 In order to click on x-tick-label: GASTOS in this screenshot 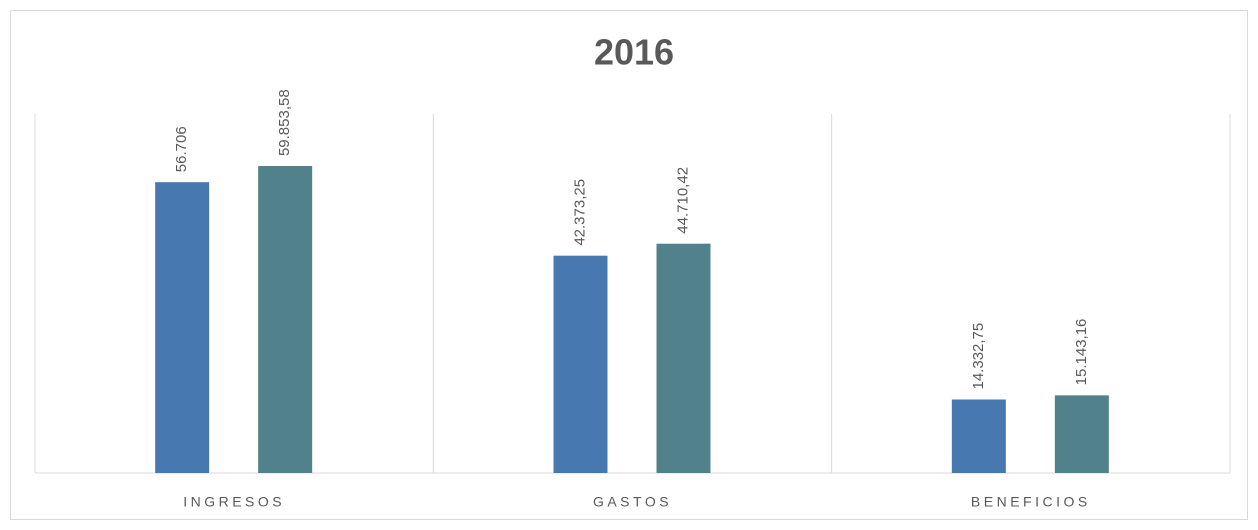, I will do `click(632, 502)`.